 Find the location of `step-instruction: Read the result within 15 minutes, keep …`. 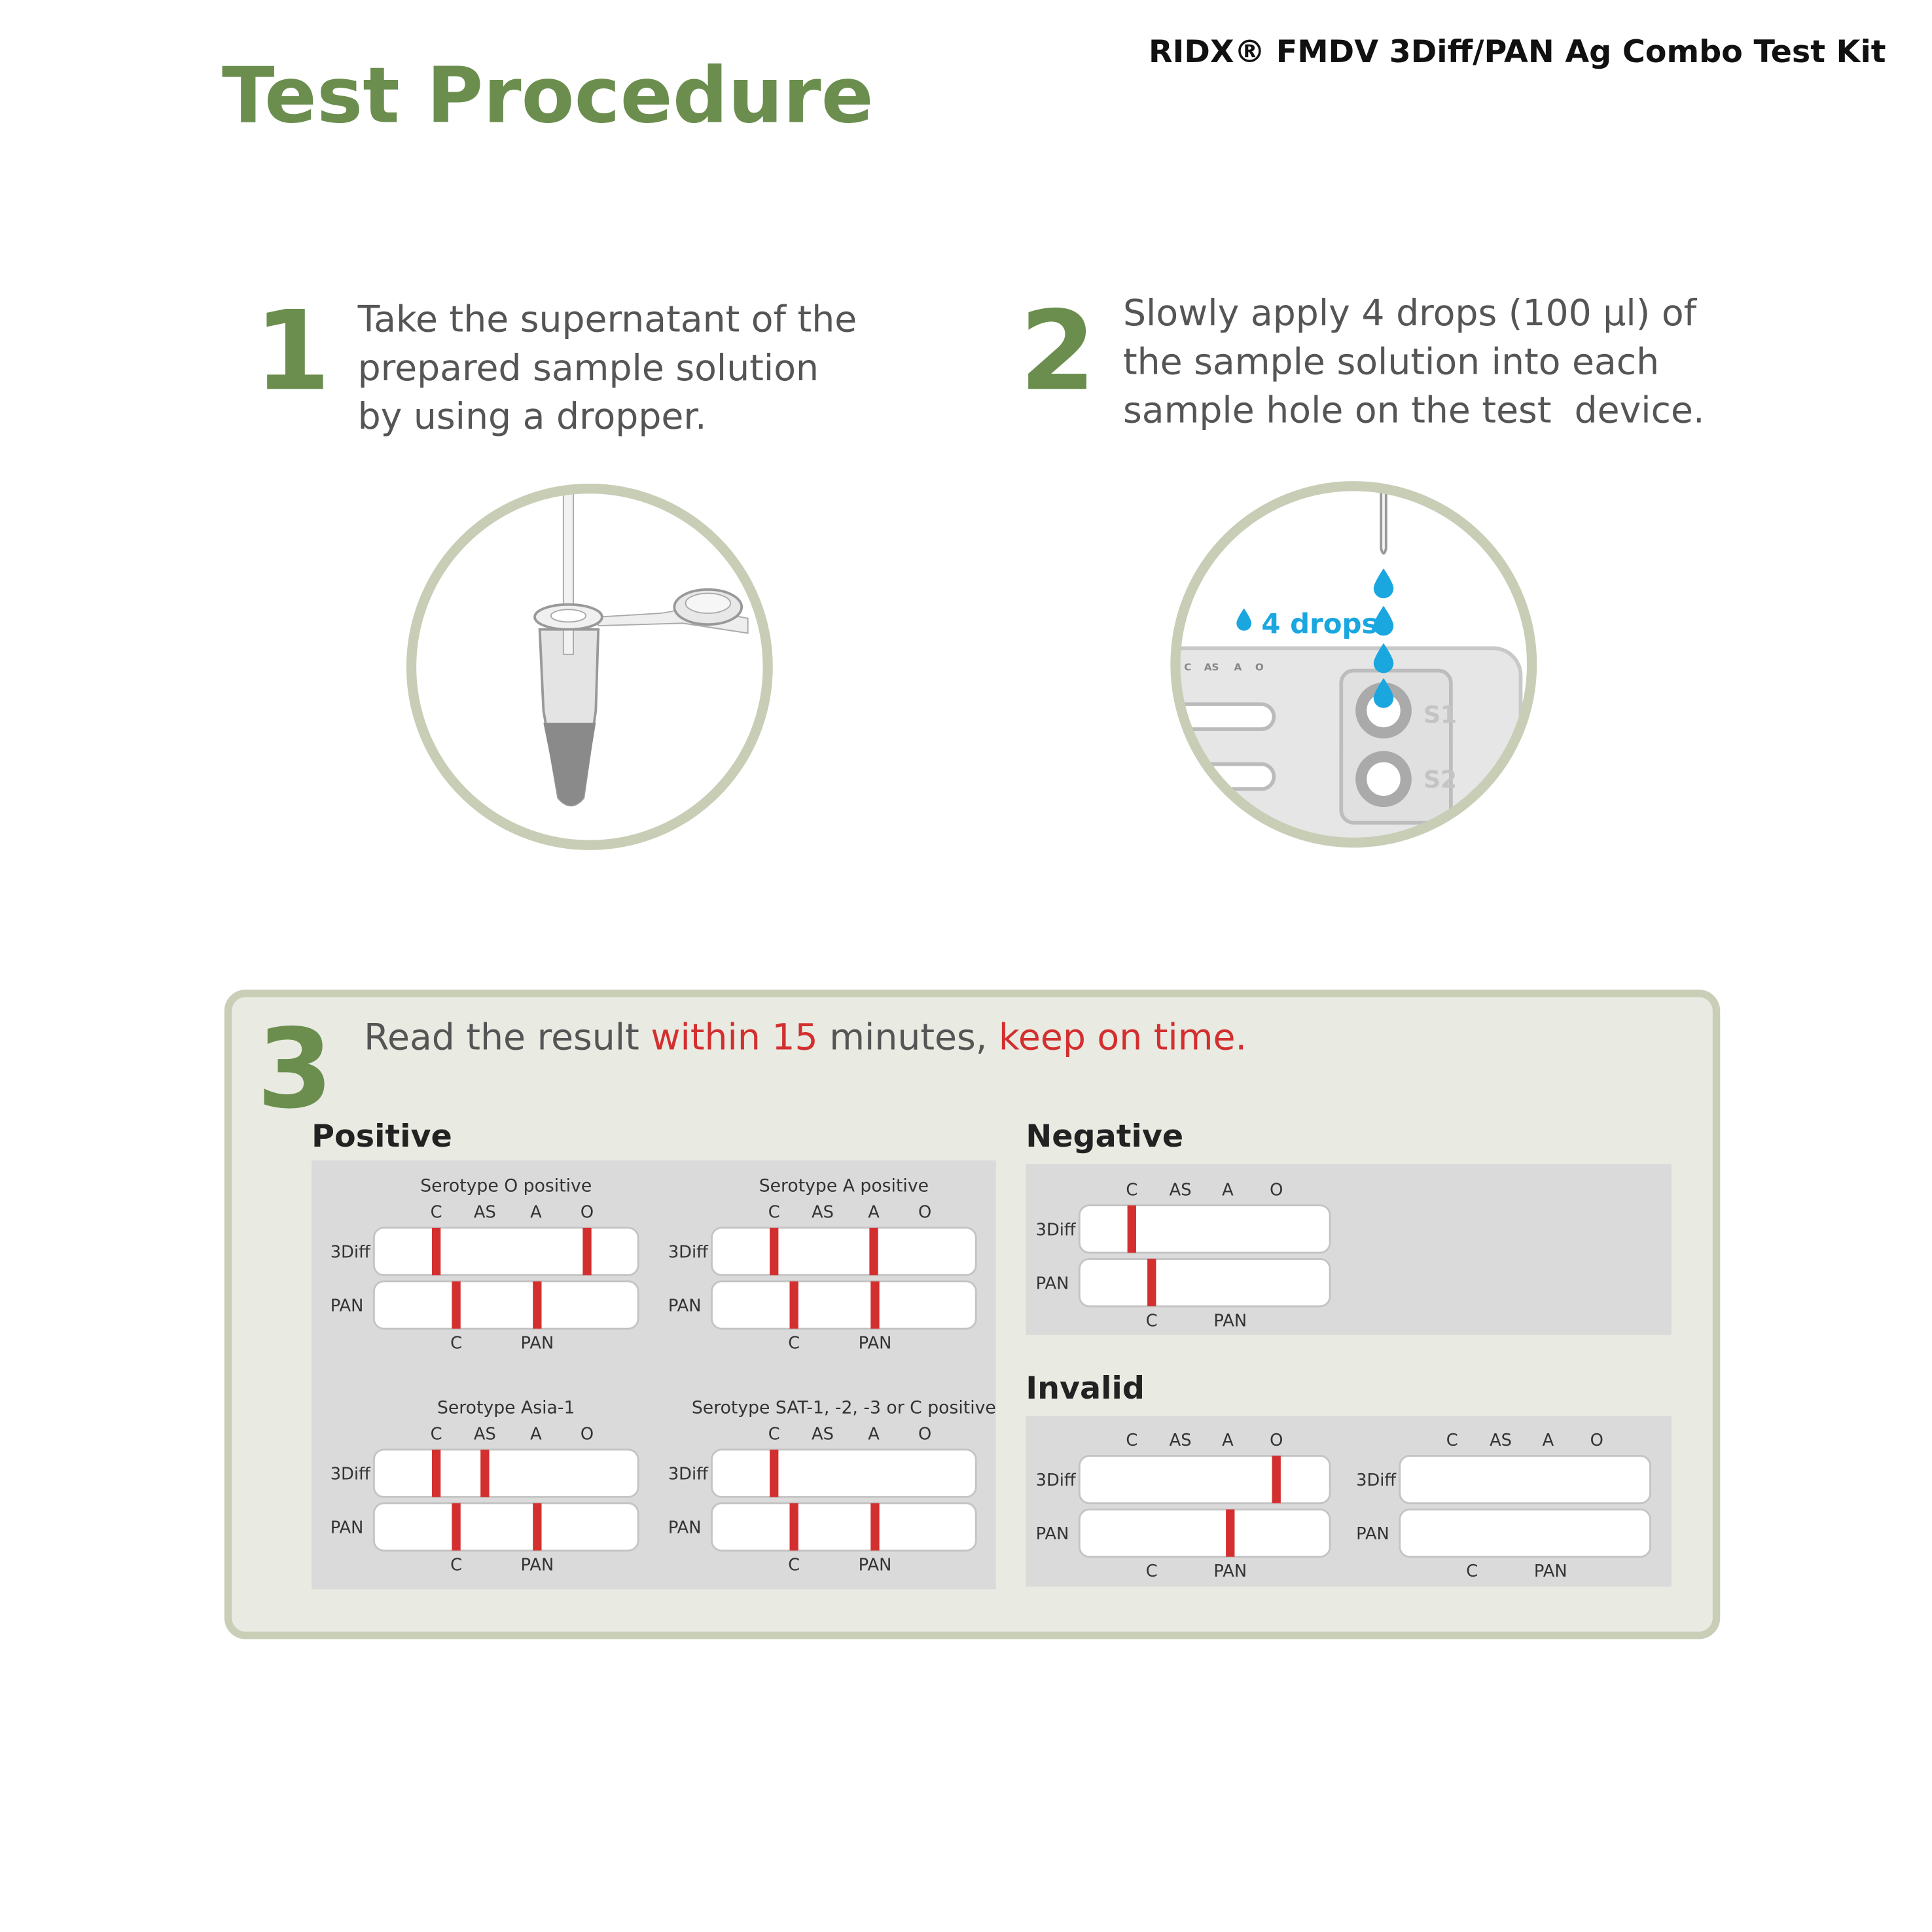

step-instruction: Read the result within 15 minutes, keep … is located at coordinates (805, 1038).